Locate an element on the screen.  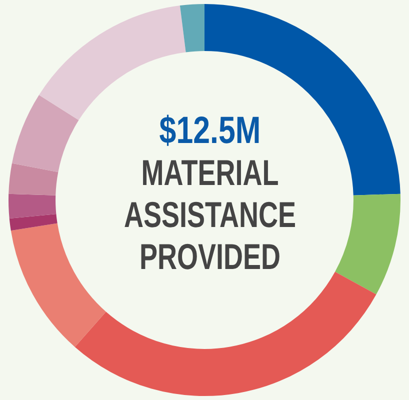
text: $12.5M is located at coordinates (210, 131).